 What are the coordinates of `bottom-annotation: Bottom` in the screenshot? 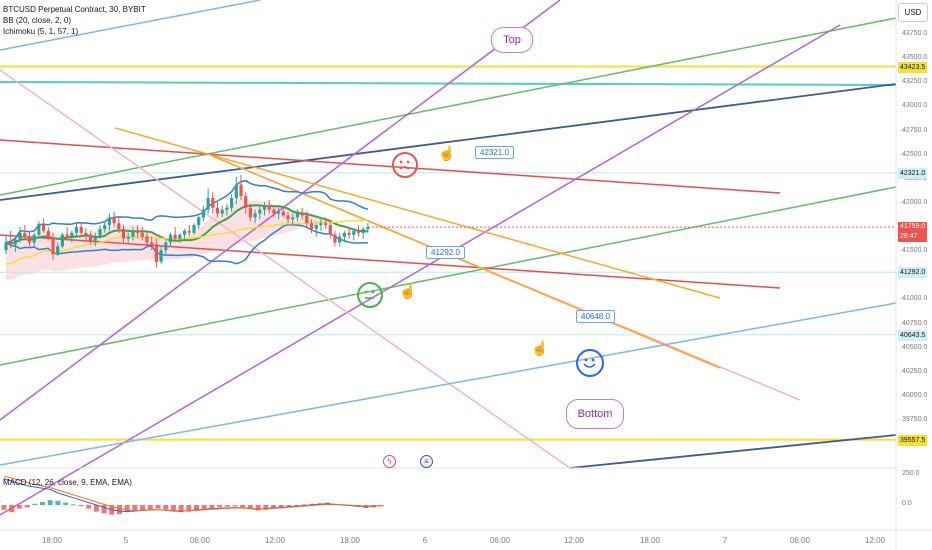 It's located at (595, 414).